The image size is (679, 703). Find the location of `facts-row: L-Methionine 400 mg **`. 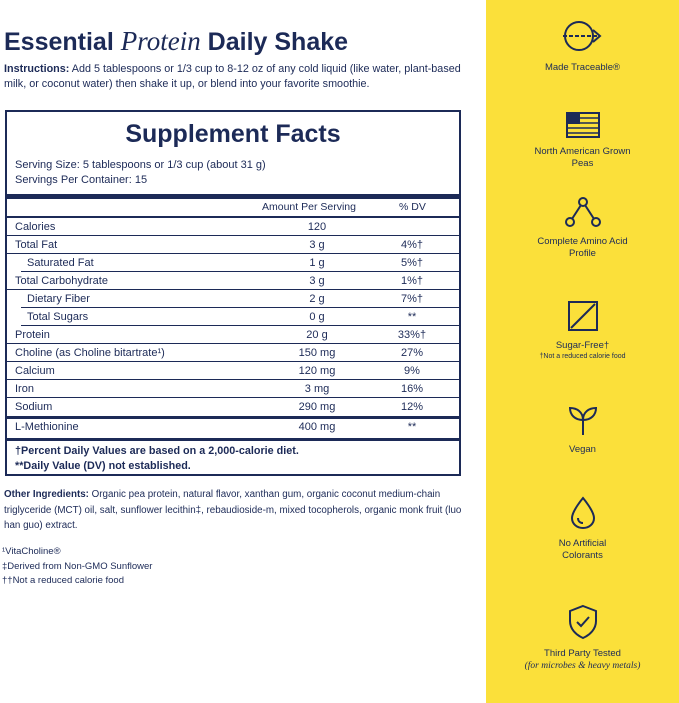

facts-row: L-Methionine 400 mg ** is located at coordinates (216, 427).